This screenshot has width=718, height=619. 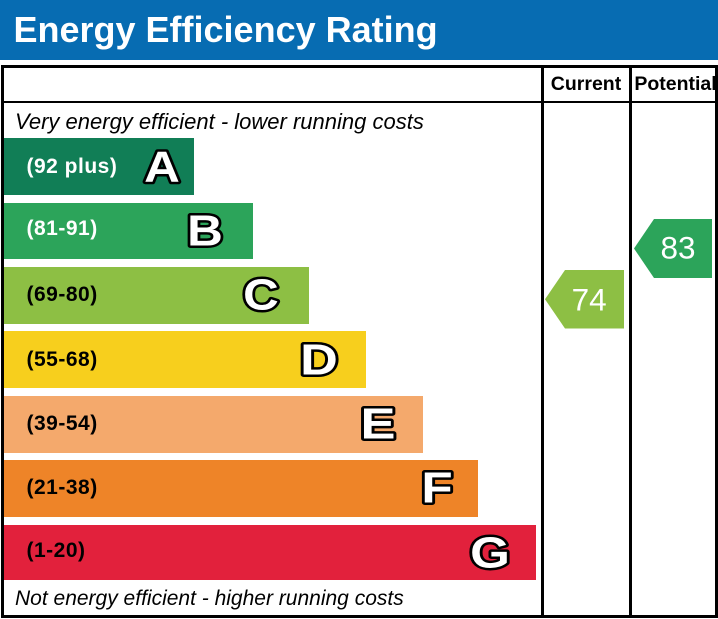 I want to click on svg-text: E, so click(x=377, y=423).